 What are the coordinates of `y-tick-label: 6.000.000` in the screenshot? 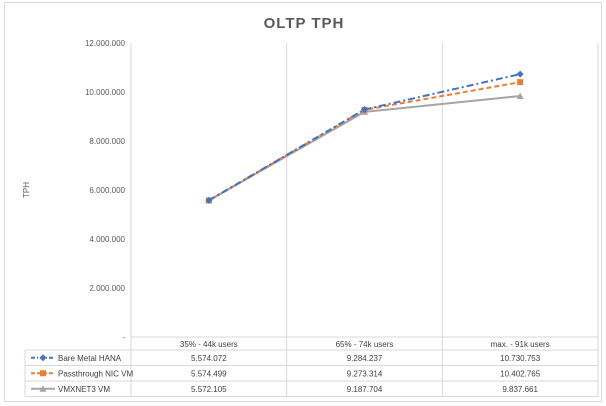 It's located at (107, 190).